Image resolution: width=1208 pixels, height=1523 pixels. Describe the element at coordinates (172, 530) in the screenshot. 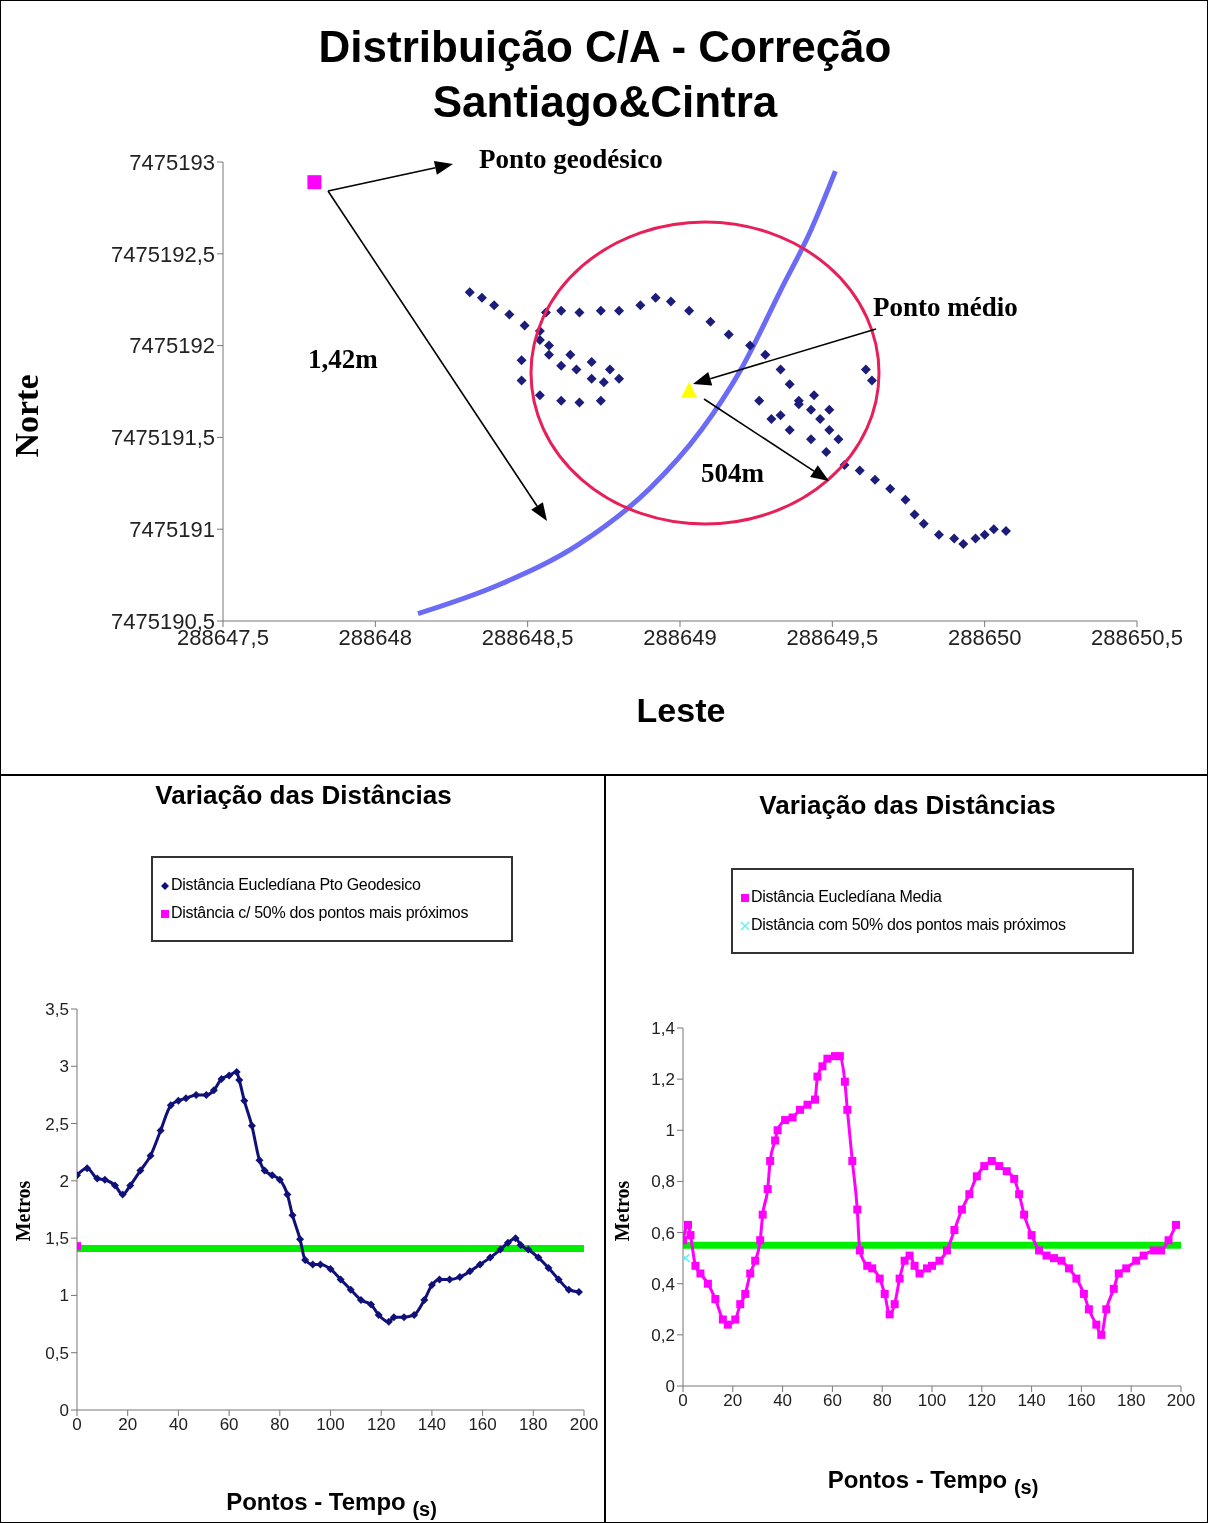

I see `y-tick-label: 7475191` at that location.